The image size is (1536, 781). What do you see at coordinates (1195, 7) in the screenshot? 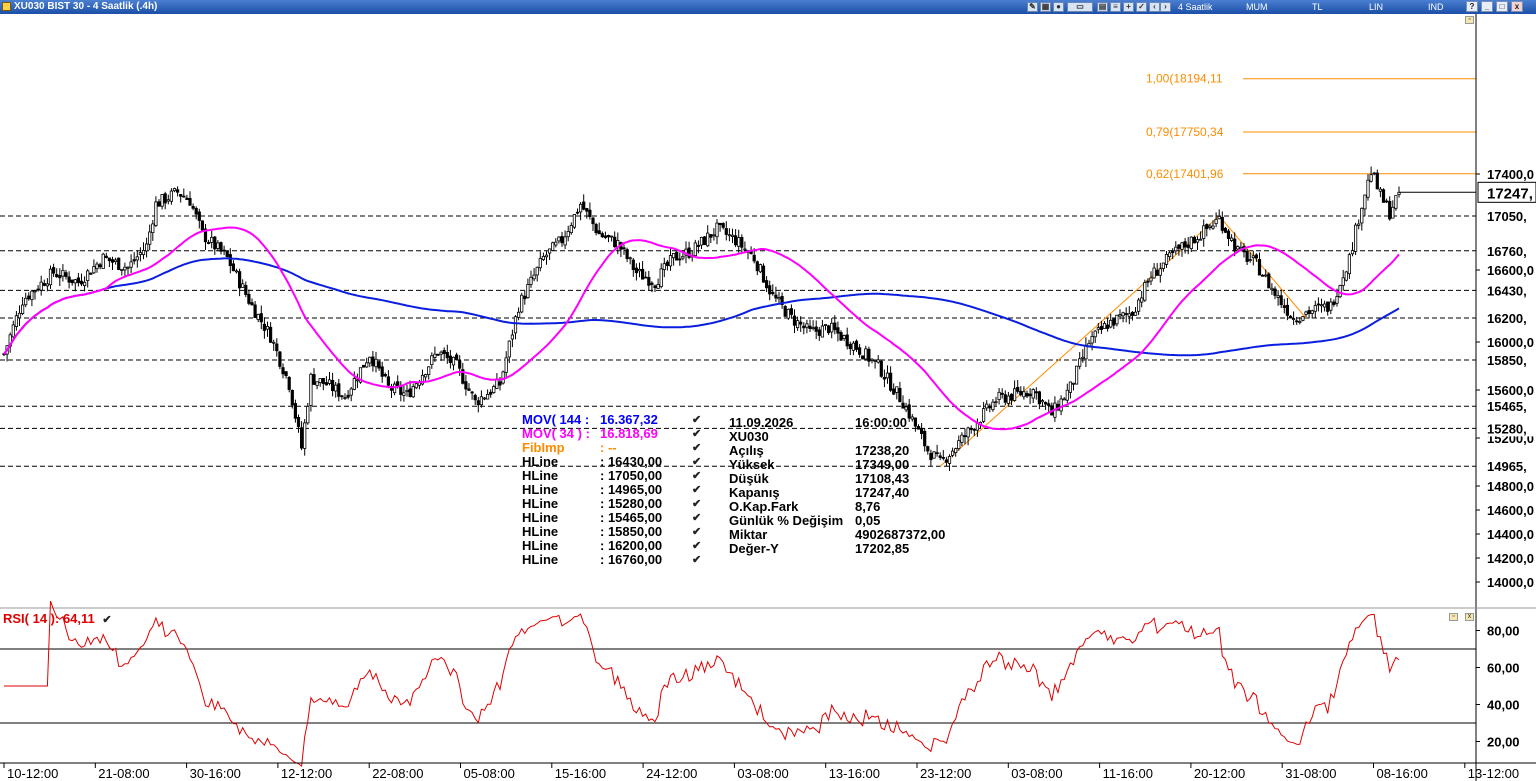
I see `timeframe-selector: 4 Saatlik` at bounding box center [1195, 7].